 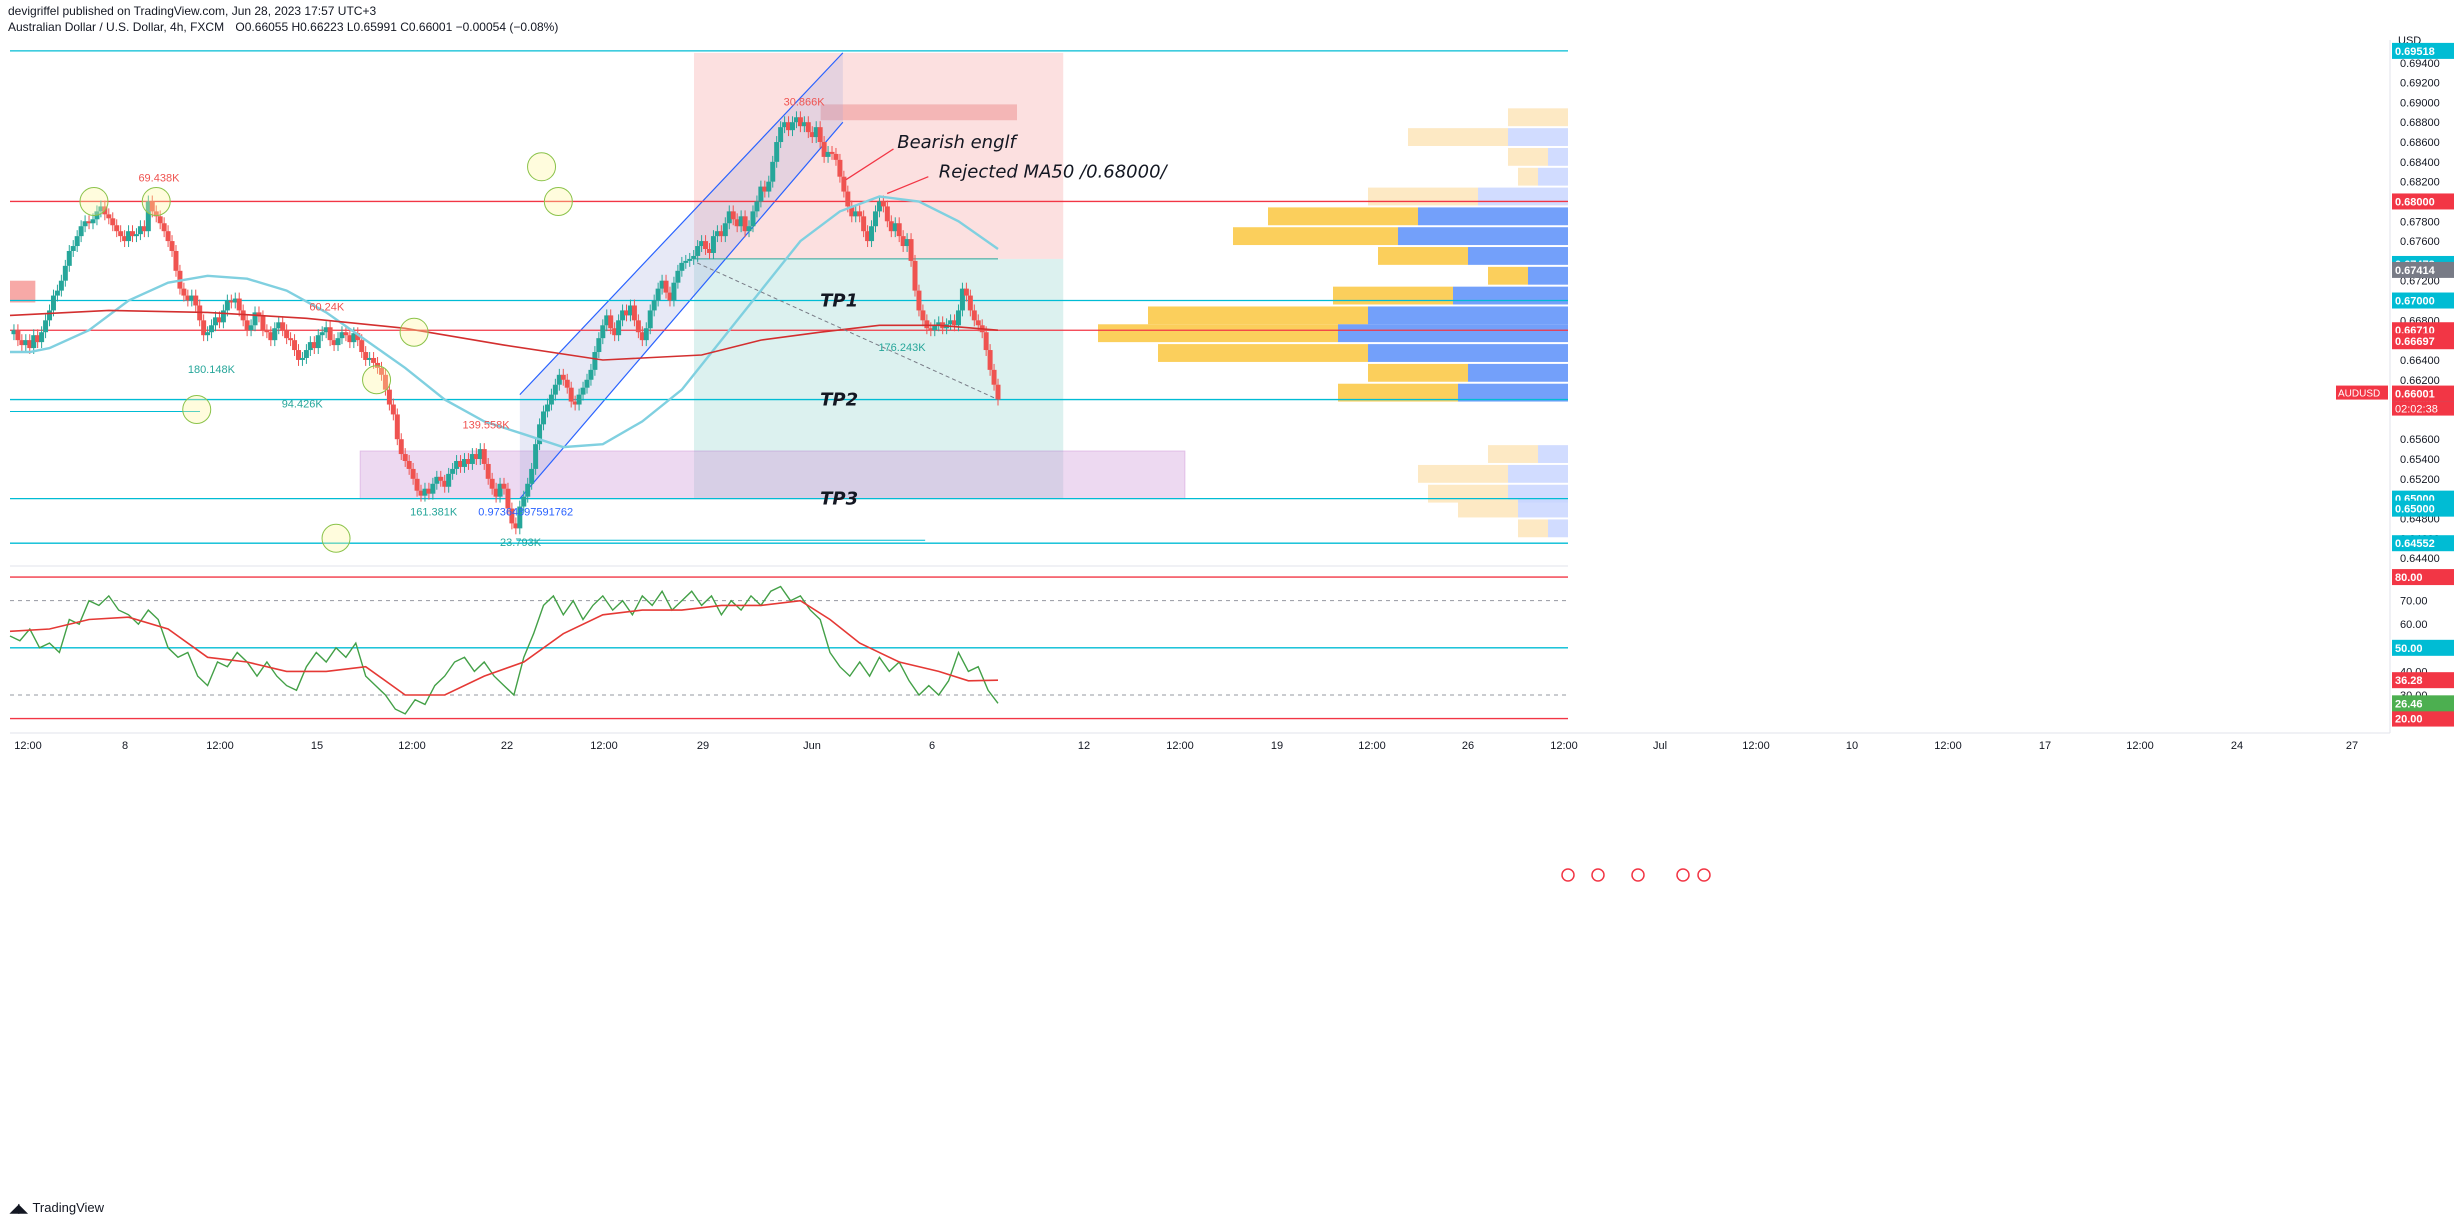 What do you see at coordinates (681, 224) in the screenshot?
I see `channel-upper-line` at bounding box center [681, 224].